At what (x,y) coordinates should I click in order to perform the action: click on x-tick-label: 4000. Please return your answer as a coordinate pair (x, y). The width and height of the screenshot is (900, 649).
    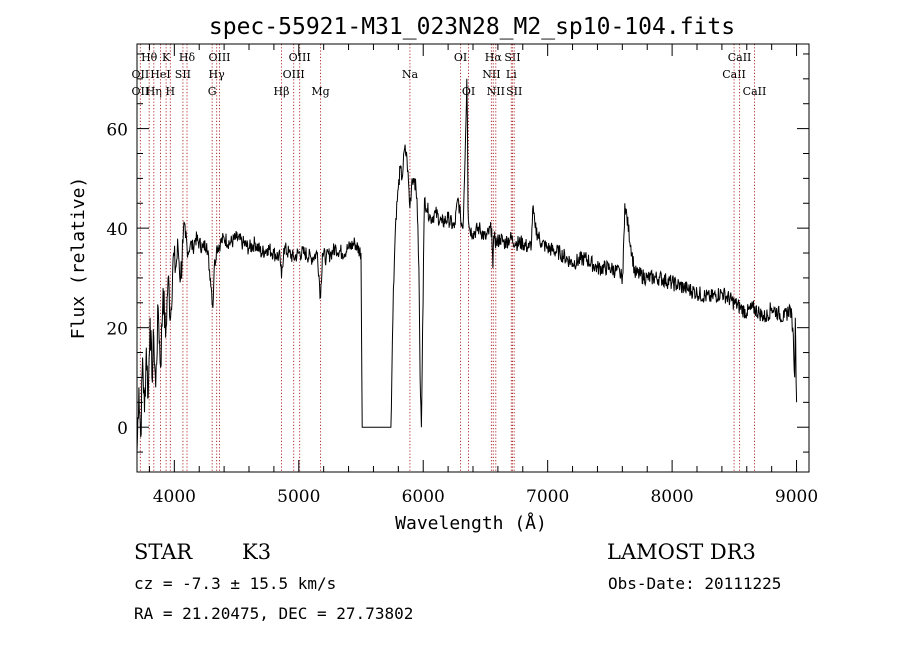
    Looking at the image, I should click on (174, 497).